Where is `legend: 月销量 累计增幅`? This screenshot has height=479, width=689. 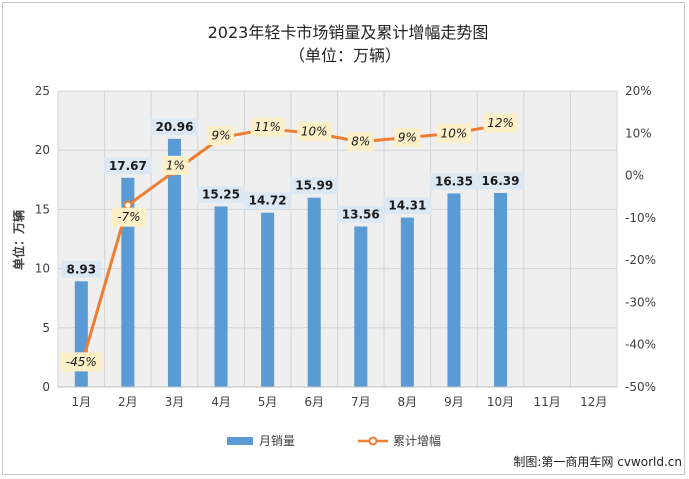 legend: 月销量 累计增幅 is located at coordinates (334, 440).